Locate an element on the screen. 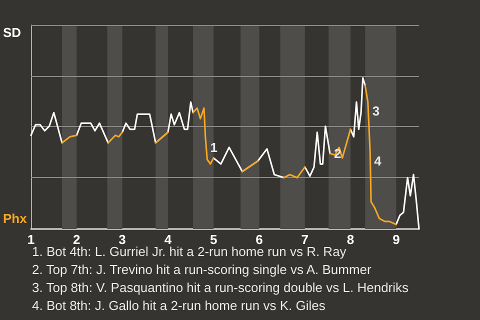 This screenshot has height=320, width=480. x-tick-label: 8 is located at coordinates (350, 239).